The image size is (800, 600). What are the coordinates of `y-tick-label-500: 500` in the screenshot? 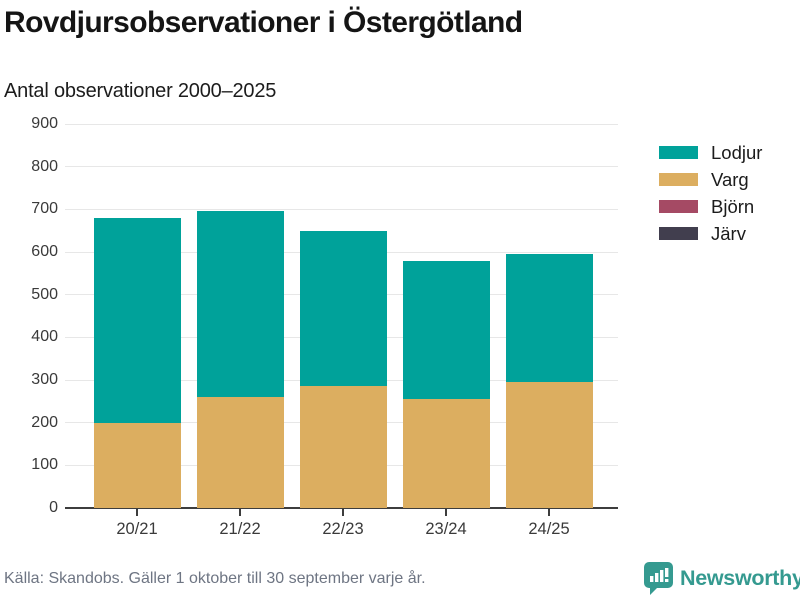 It's located at (44, 294).